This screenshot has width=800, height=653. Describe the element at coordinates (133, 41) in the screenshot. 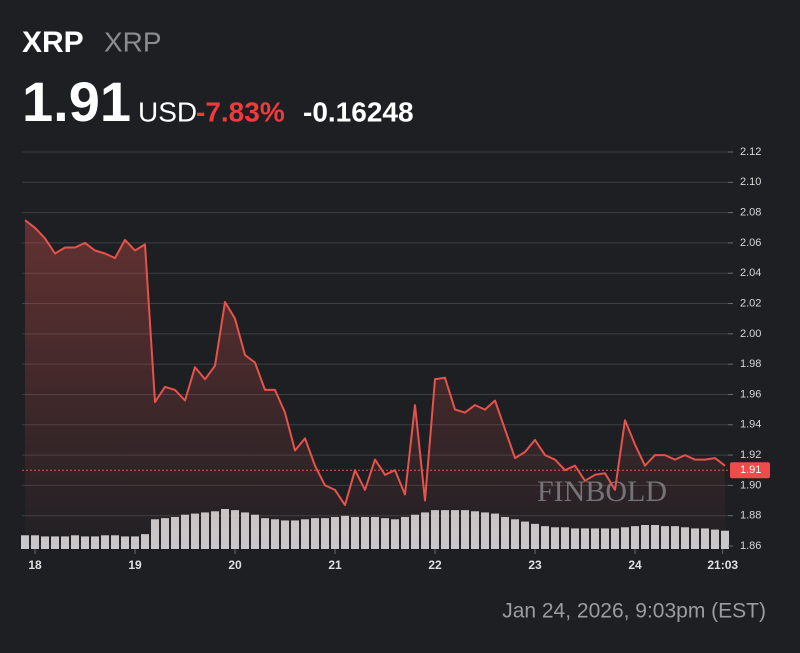

I see `asset-name: XRP` at that location.